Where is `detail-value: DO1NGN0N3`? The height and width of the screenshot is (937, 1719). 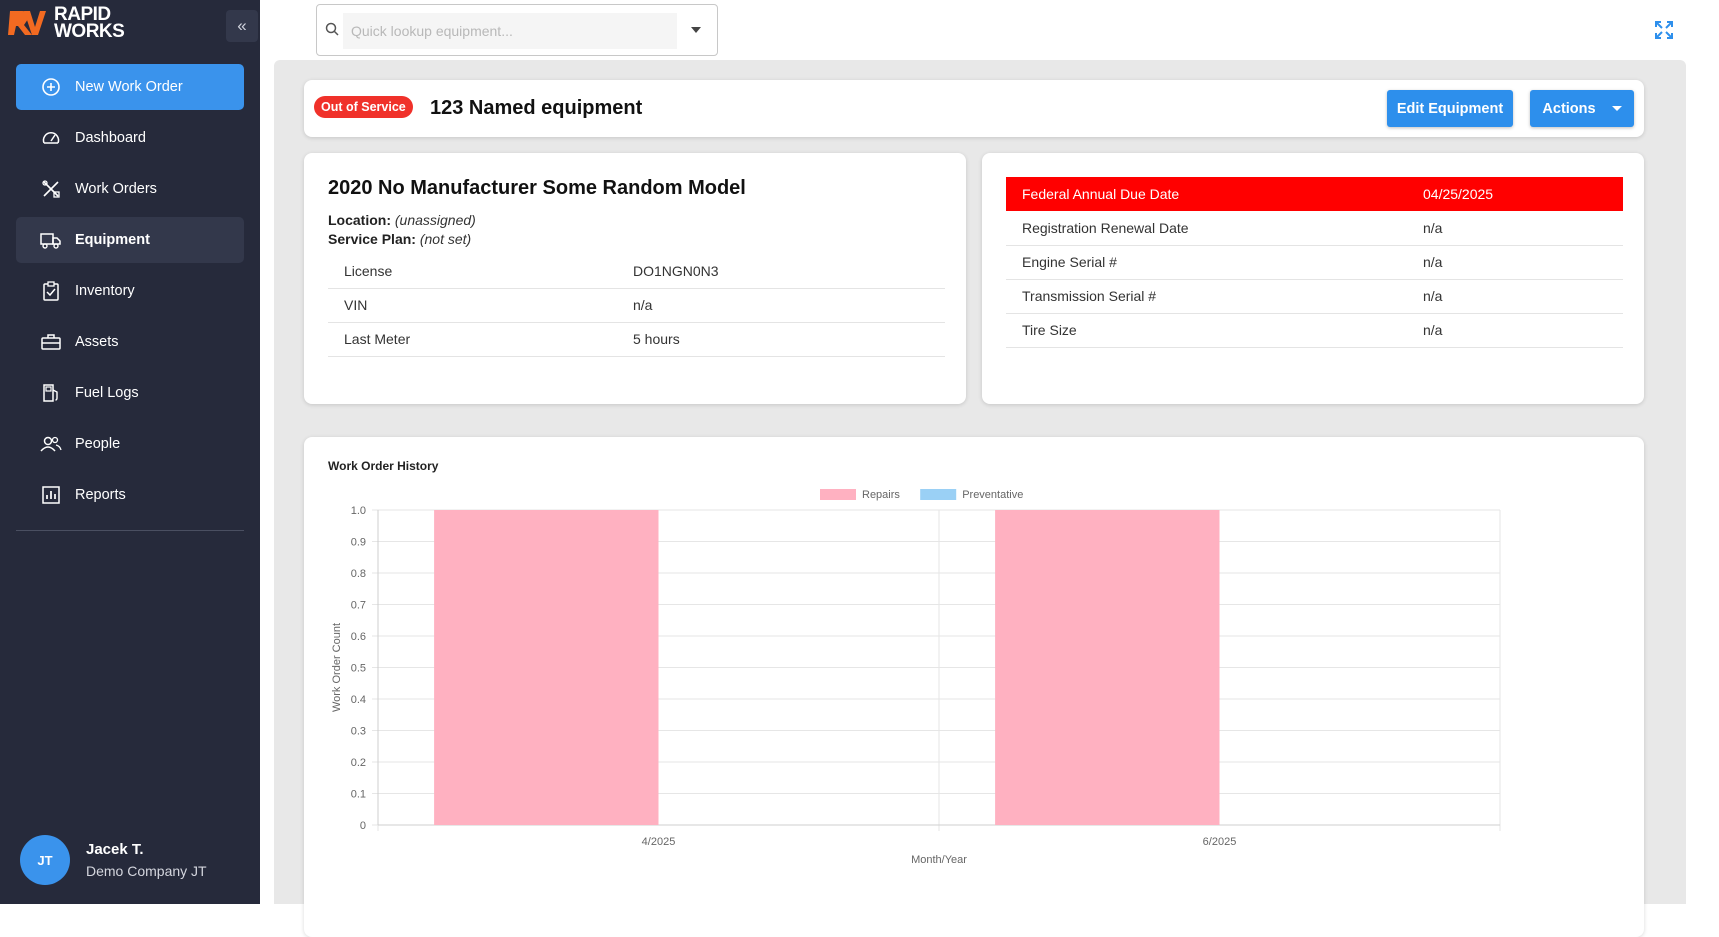 detail-value: DO1NGN0N3 is located at coordinates (781, 271).